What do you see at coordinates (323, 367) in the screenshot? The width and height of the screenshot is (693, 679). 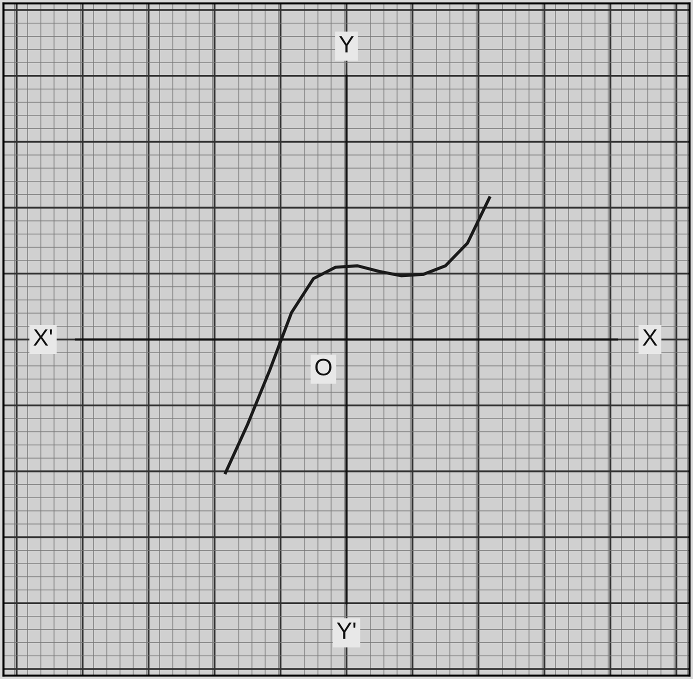 I see `annotation: O` at bounding box center [323, 367].